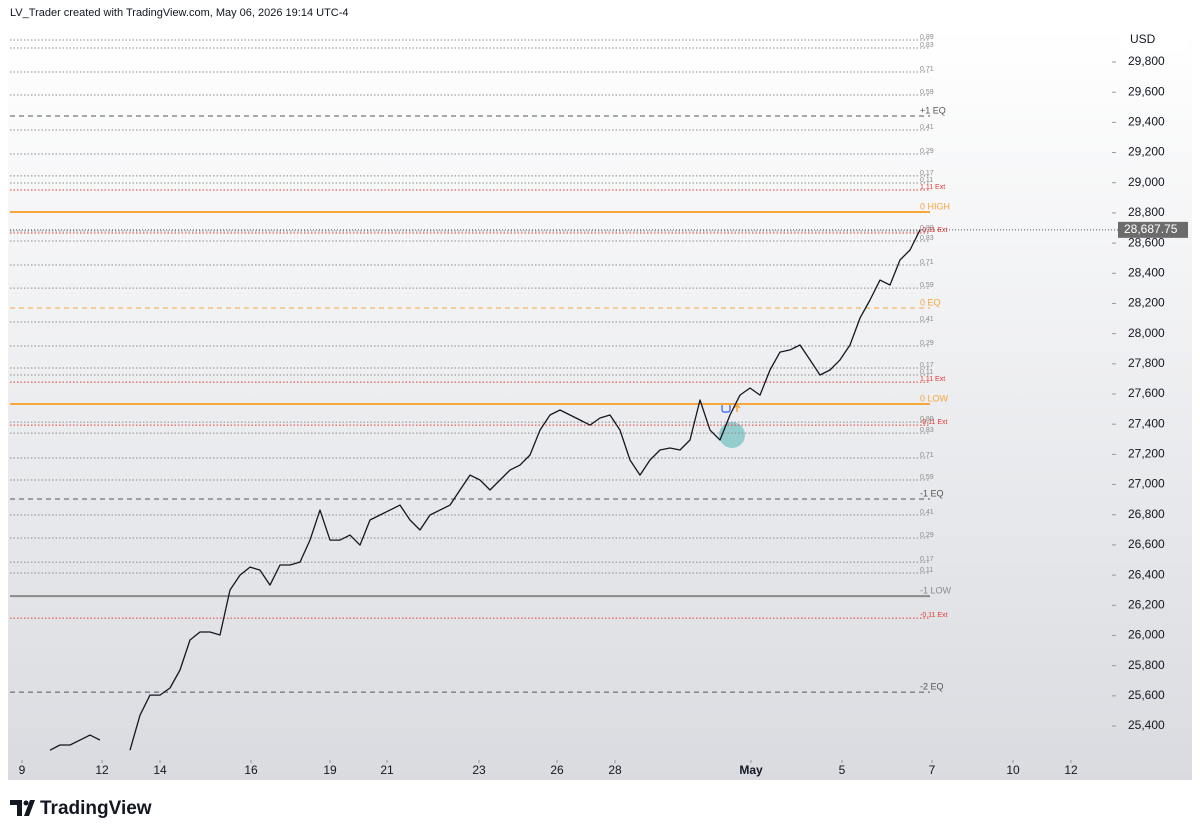 This screenshot has width=1200, height=837. What do you see at coordinates (1013, 770) in the screenshot?
I see `x-tick-label: 10` at bounding box center [1013, 770].